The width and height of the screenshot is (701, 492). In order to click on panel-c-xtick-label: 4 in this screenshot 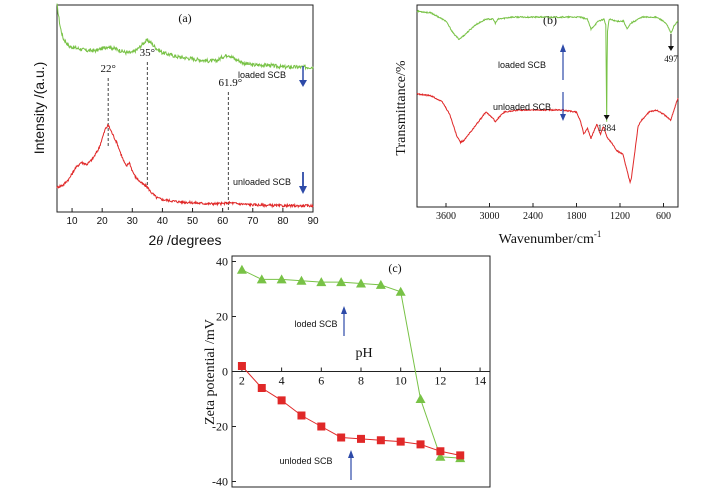, I will do `click(282, 381)`.